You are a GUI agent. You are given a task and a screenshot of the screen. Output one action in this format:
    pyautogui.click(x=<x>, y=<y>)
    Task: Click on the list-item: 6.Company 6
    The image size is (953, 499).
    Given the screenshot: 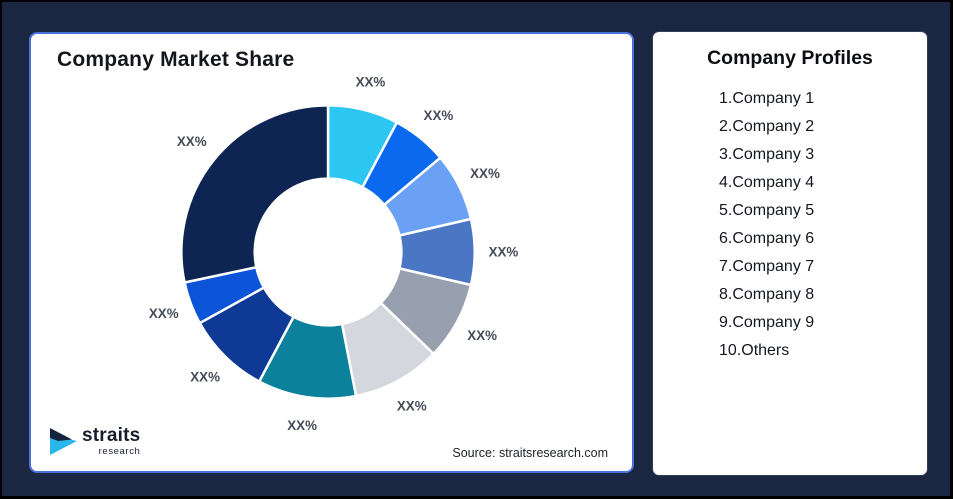 What is the action you would take?
    pyautogui.click(x=767, y=238)
    